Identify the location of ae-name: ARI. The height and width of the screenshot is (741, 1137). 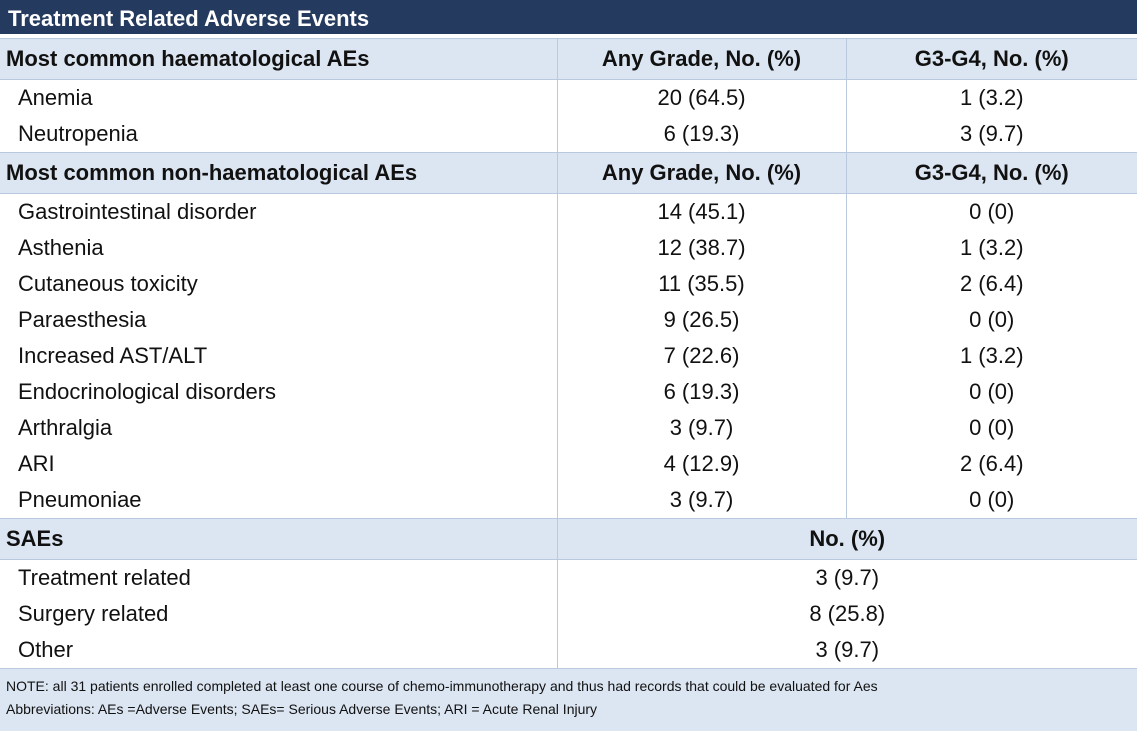
(36, 463).